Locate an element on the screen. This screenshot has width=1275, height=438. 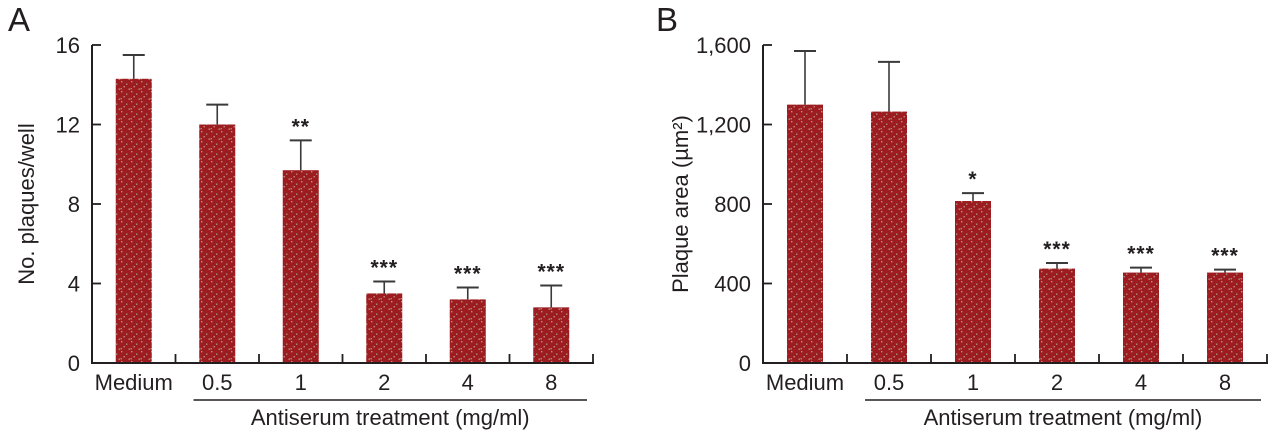
y-tick-label: 8 is located at coordinates (74, 204).